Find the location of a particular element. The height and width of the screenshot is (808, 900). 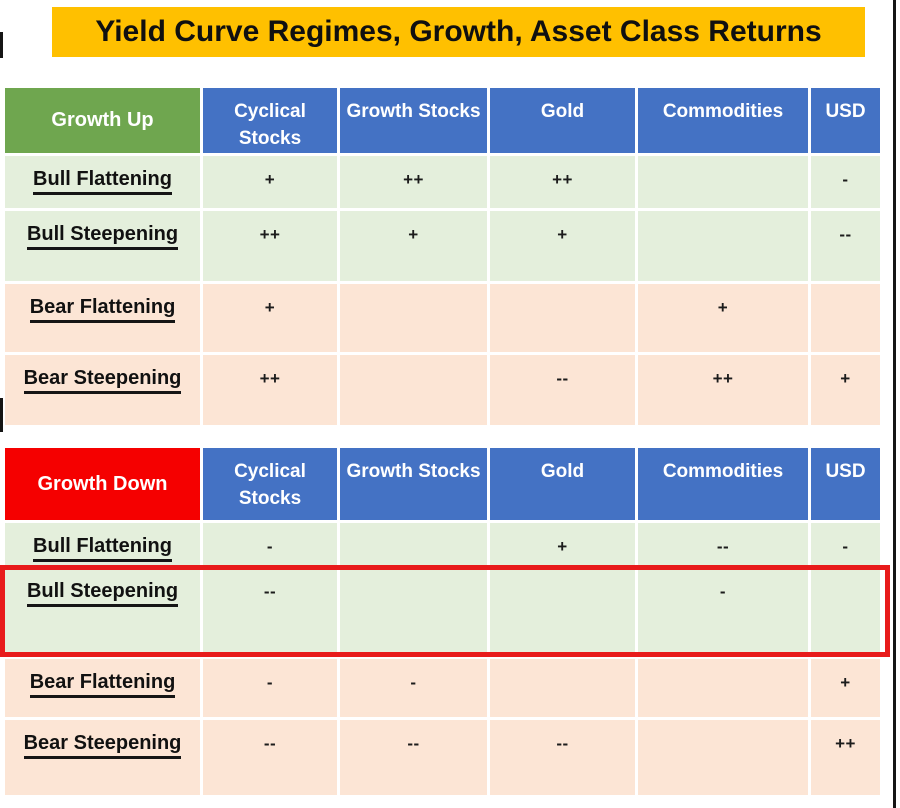

table-title-cell: Growth Down is located at coordinates (102, 484).